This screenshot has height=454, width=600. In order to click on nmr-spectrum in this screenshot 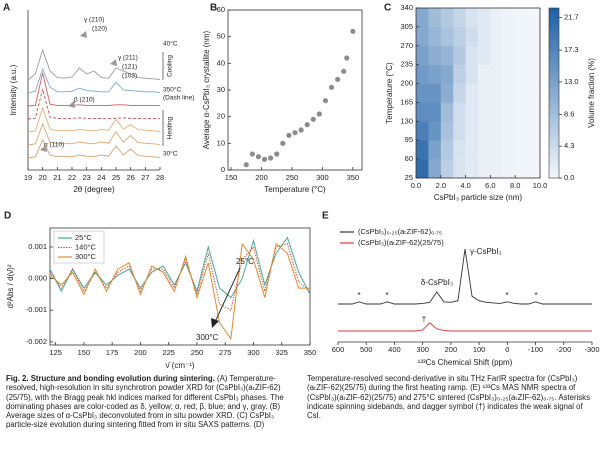, I will do `click(465, 327)`.